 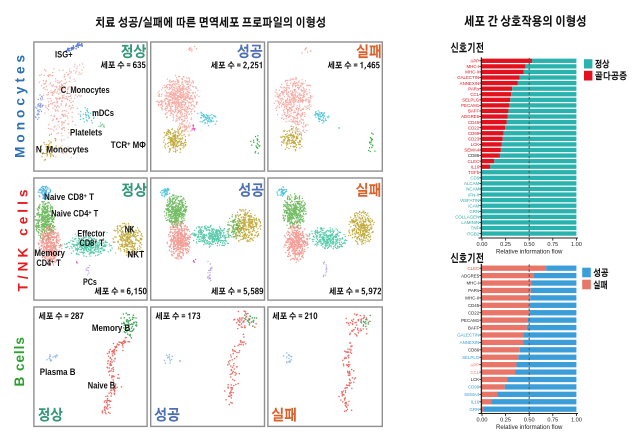 I want to click on svg-text: CD6, so click(x=474, y=178).